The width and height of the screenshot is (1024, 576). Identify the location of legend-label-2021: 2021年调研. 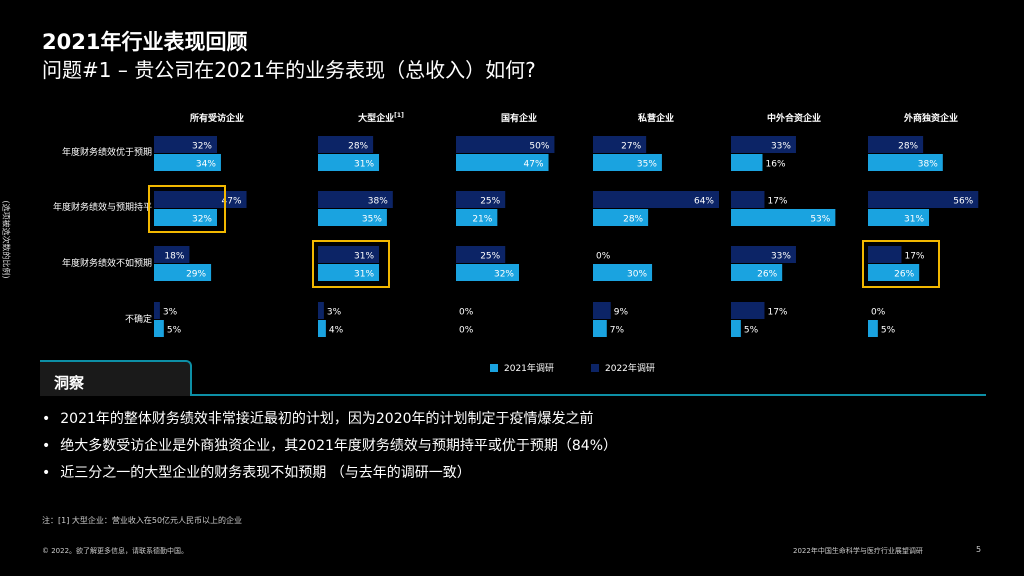
(529, 369).